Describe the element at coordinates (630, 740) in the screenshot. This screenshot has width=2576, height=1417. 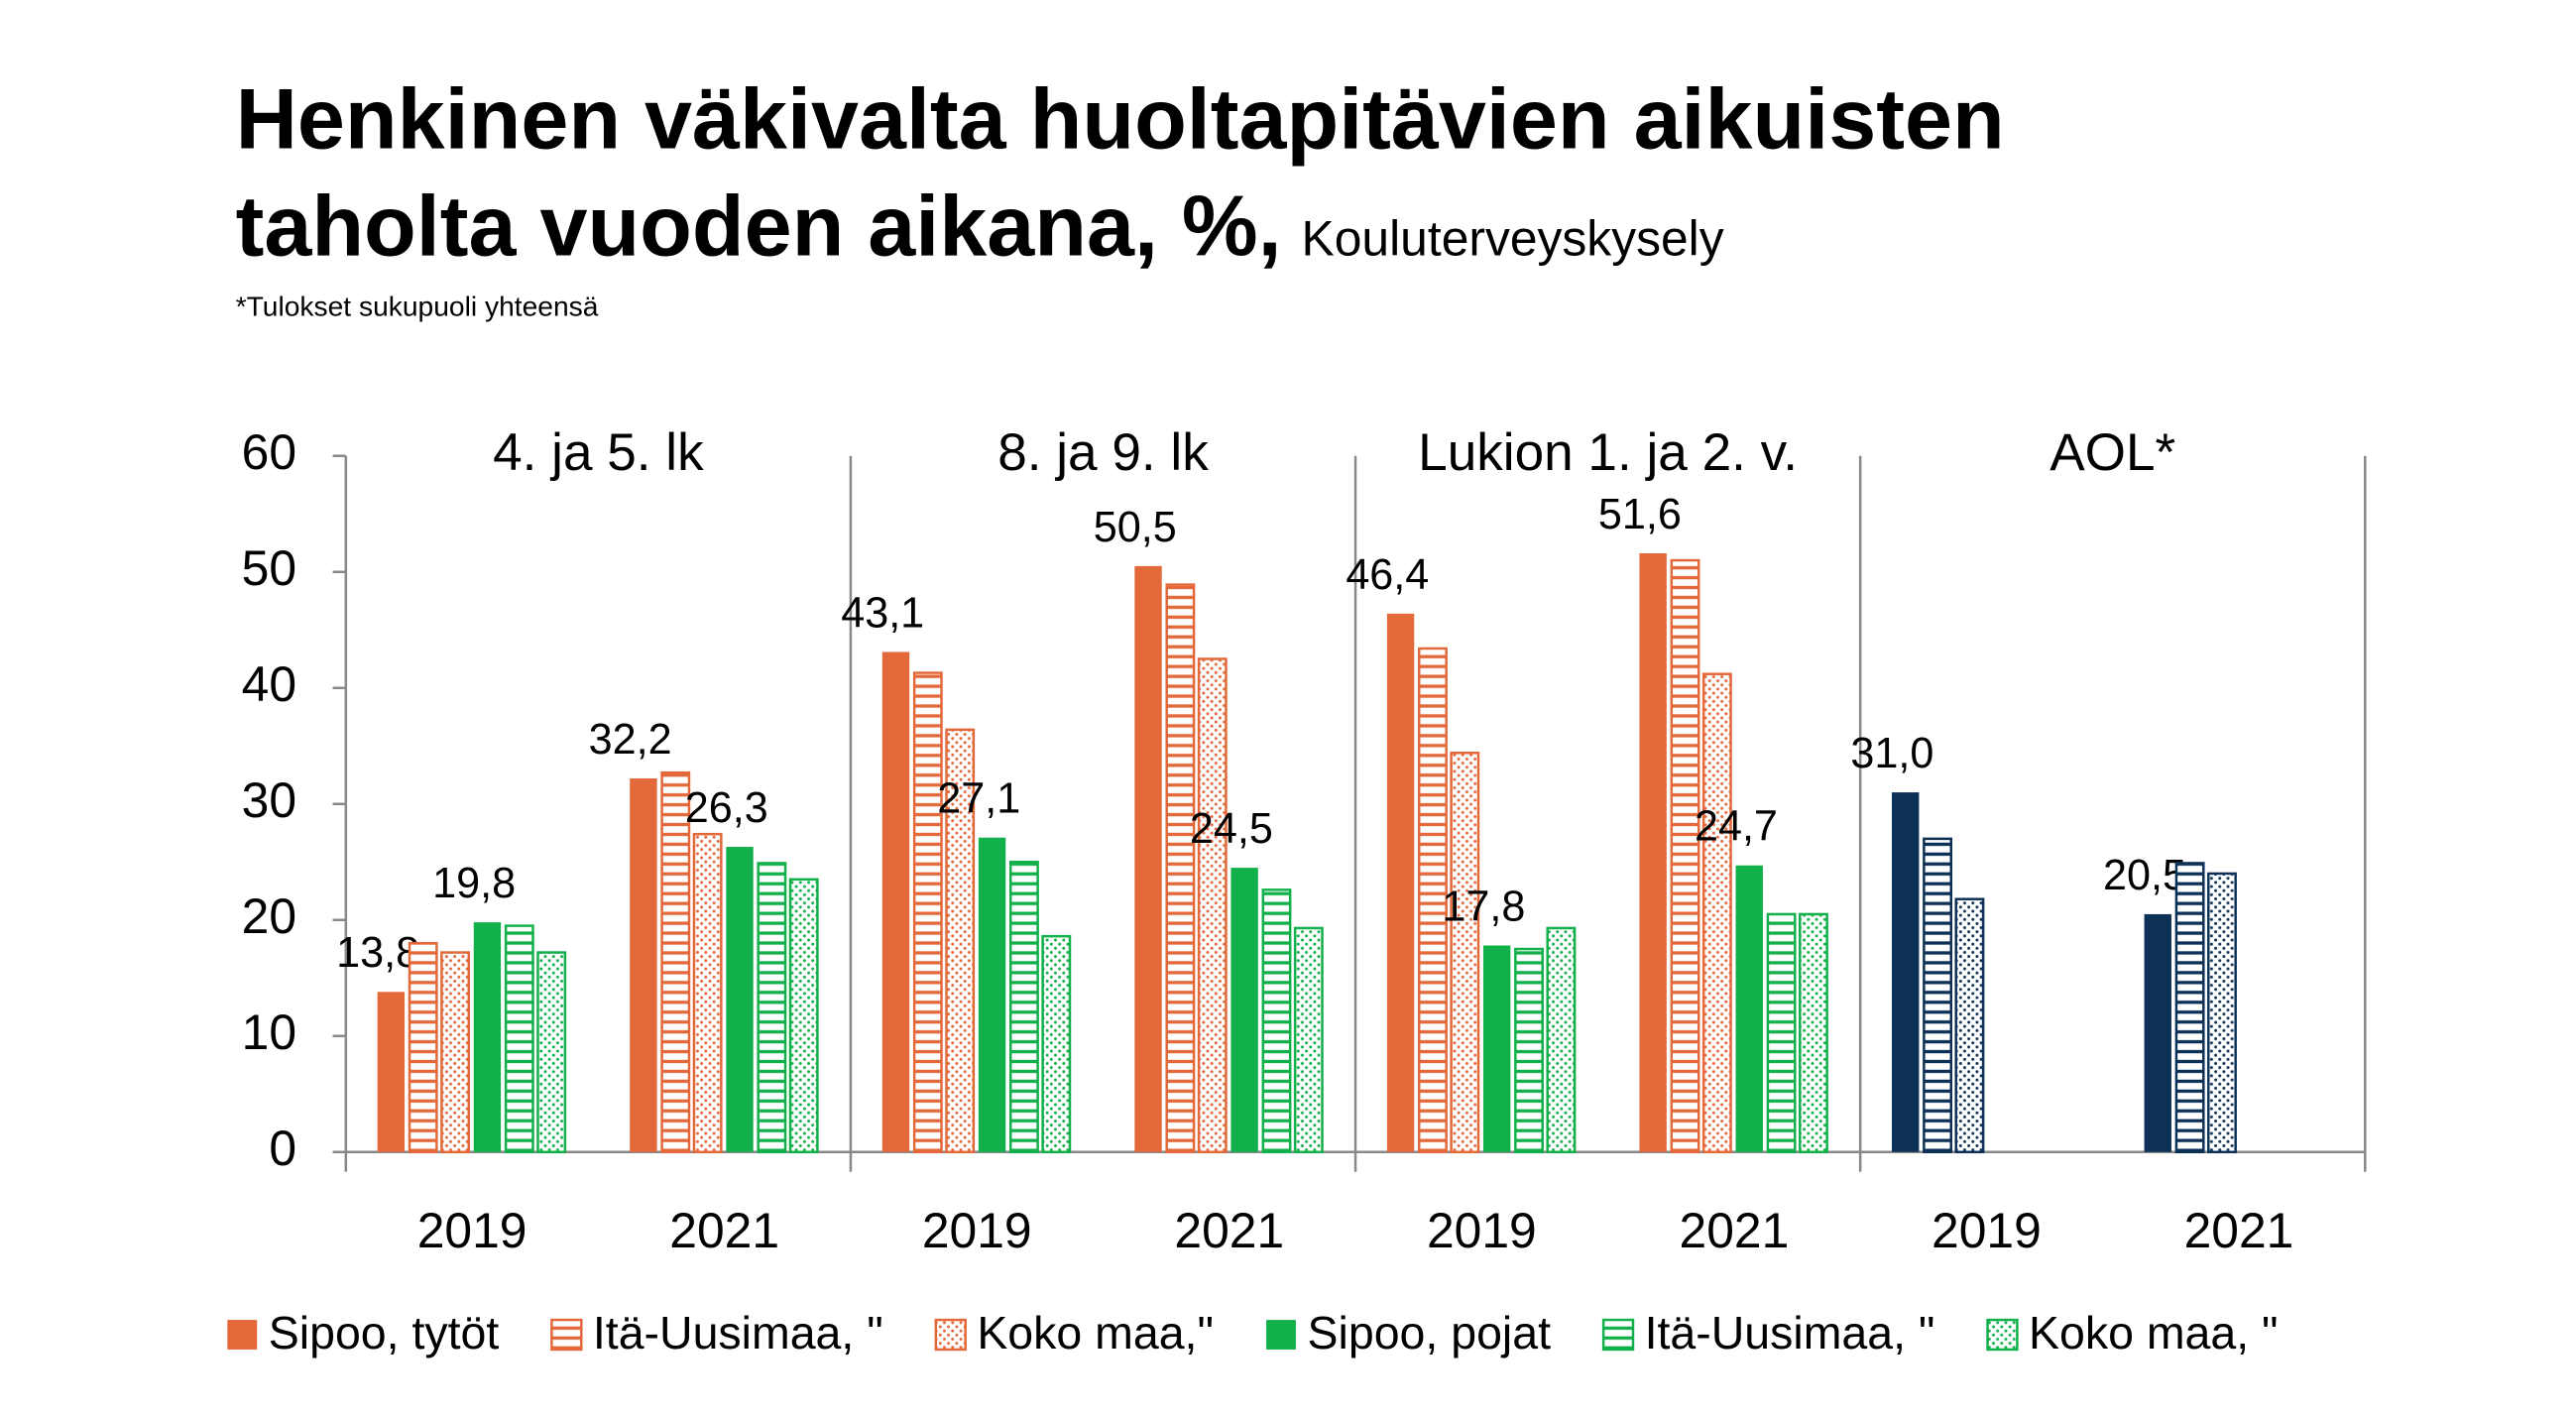
I see `value-label: 32,2` at that location.